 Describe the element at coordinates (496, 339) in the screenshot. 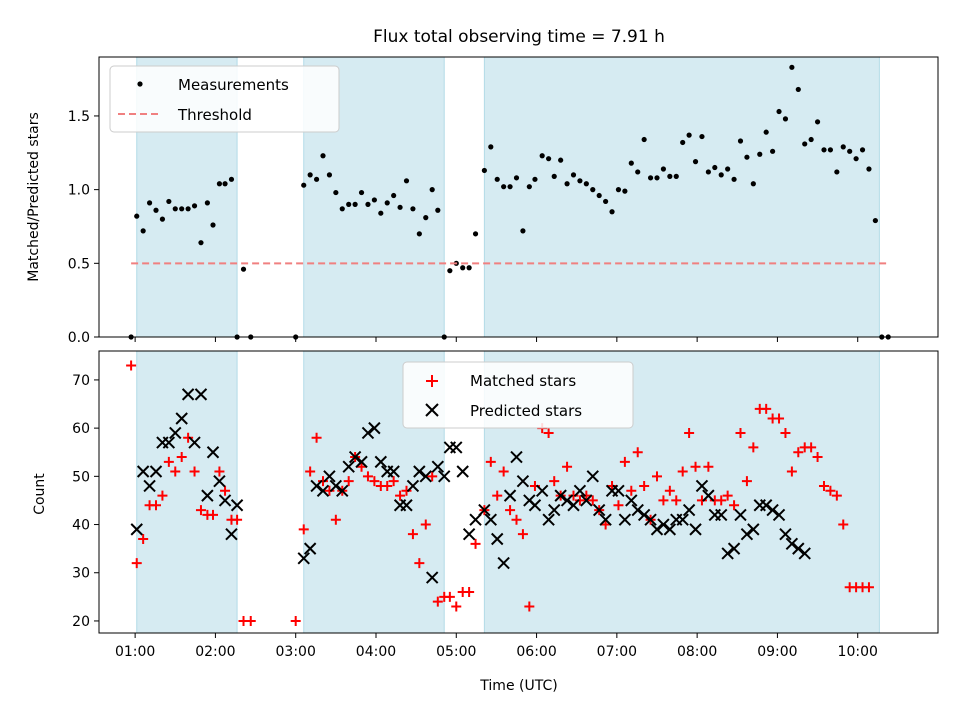

I see `top-x-ticks` at that location.